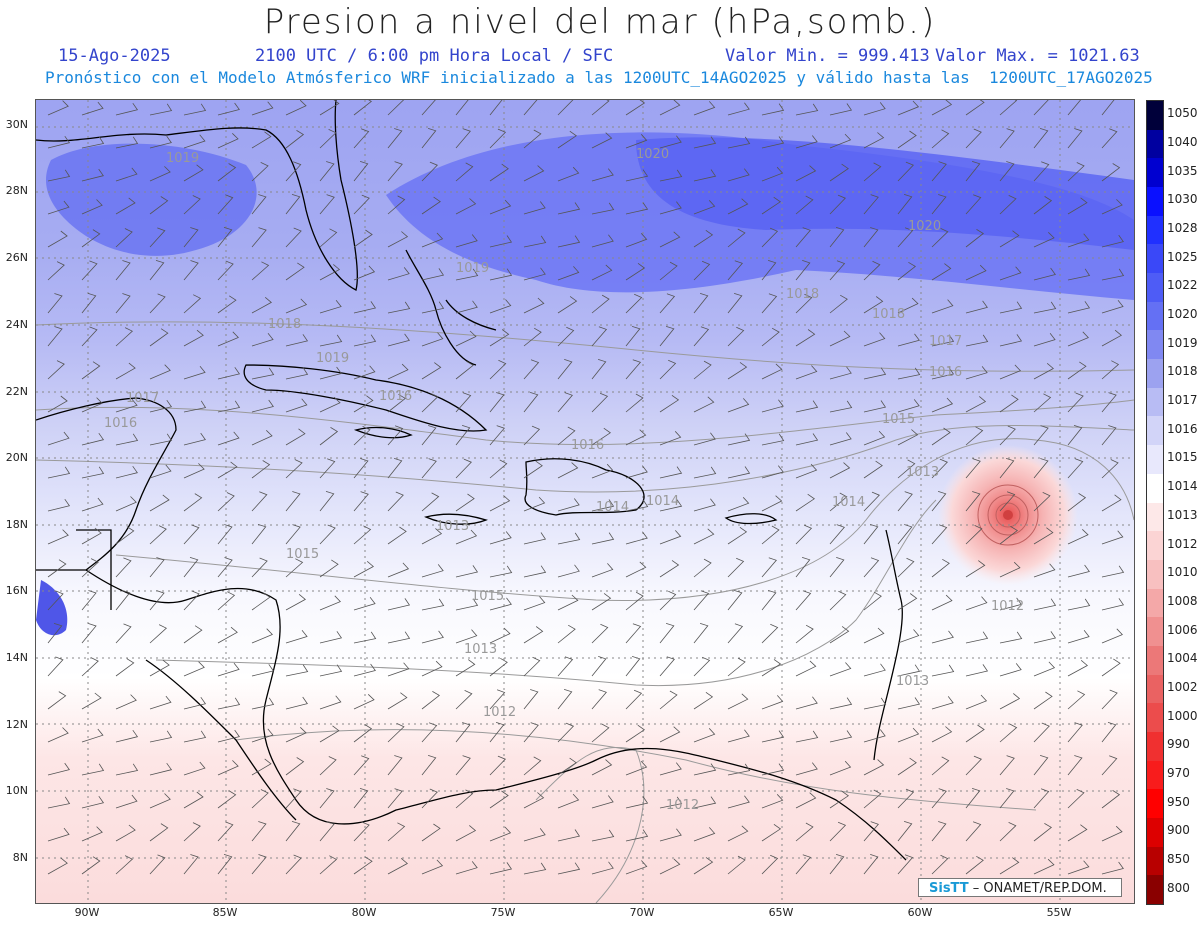  Describe the element at coordinates (1182, 285) in the screenshot. I see `colorbar-label: 1022` at that location.